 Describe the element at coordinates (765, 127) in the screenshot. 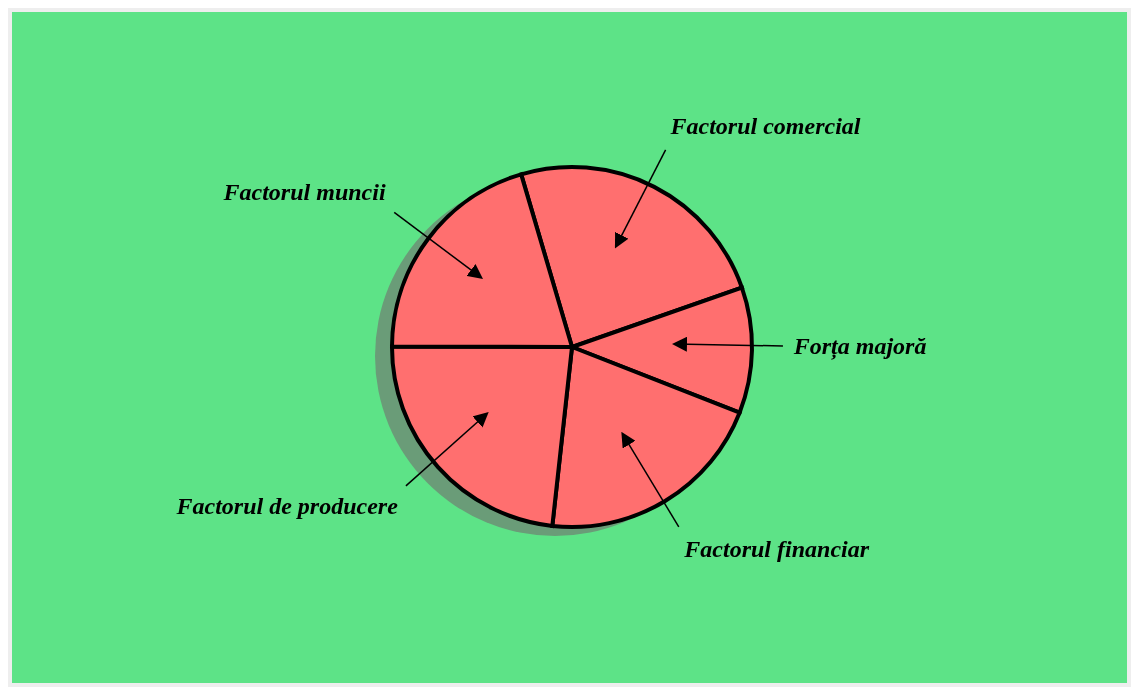

I see `slice-label: Factorul comercial` at that location.